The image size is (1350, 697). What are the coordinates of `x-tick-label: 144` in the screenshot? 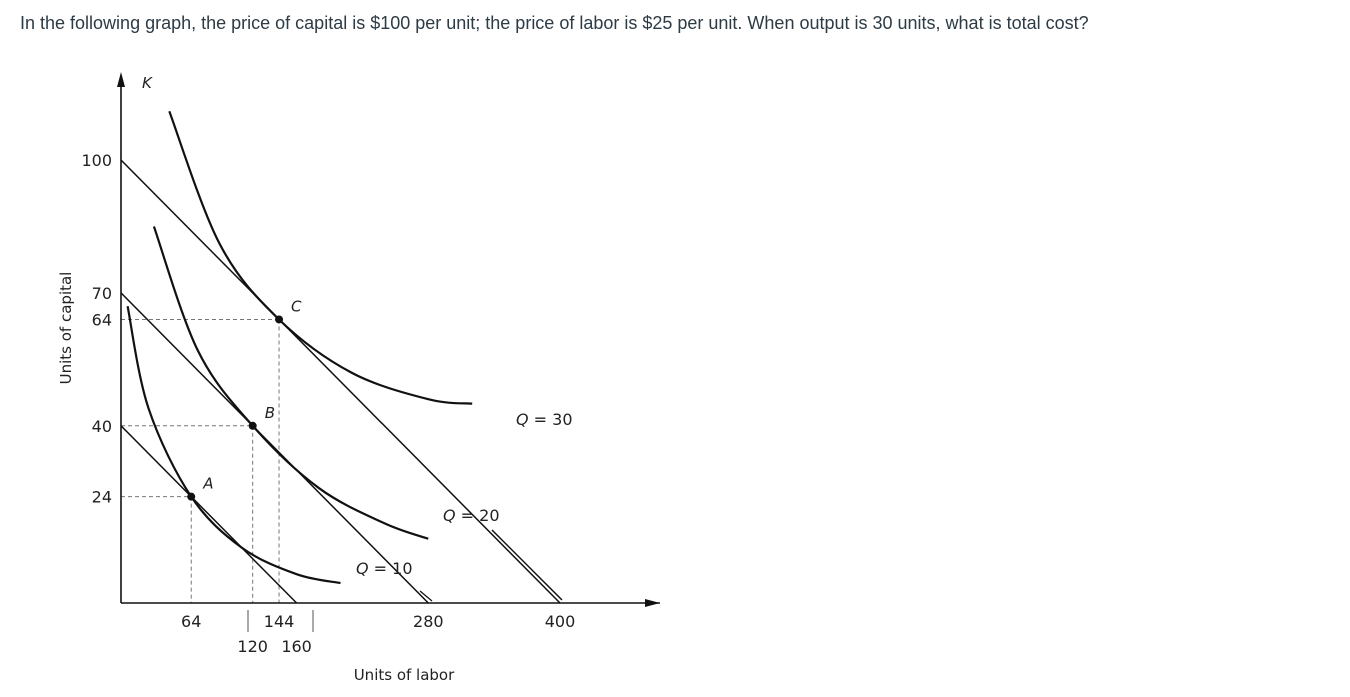 It's located at (279, 621).